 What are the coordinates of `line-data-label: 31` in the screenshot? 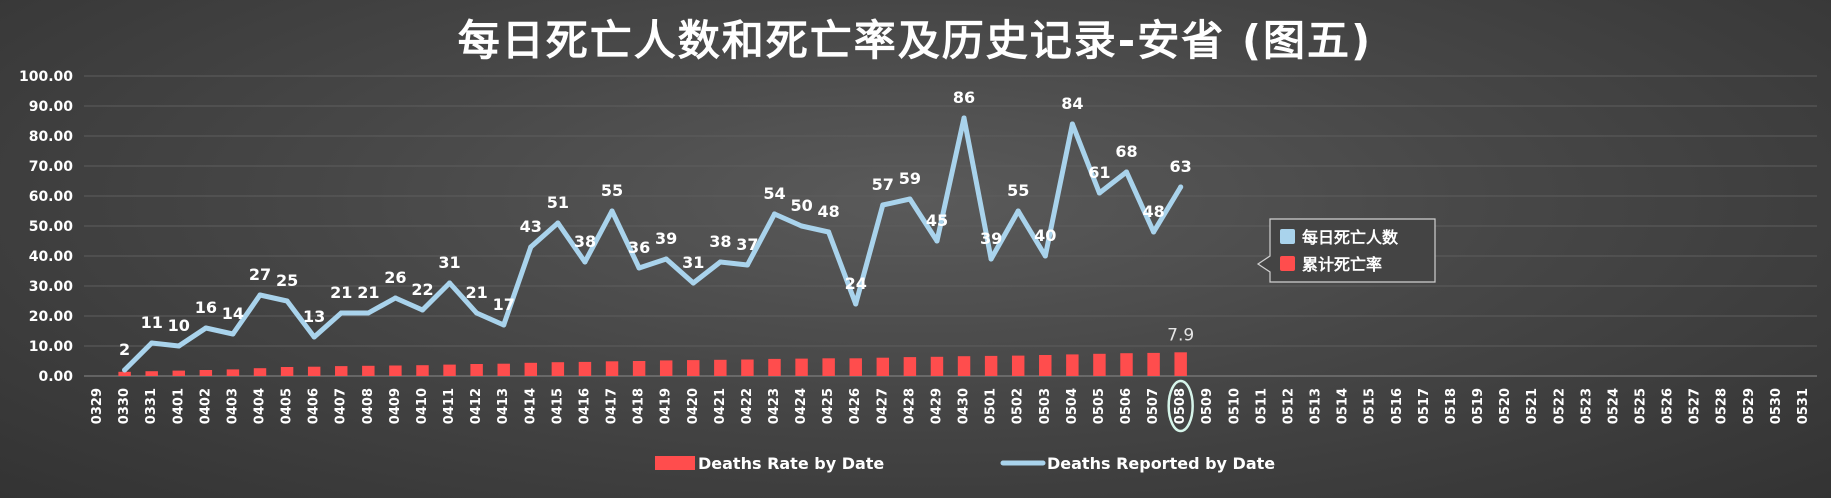 It's located at (693, 262).